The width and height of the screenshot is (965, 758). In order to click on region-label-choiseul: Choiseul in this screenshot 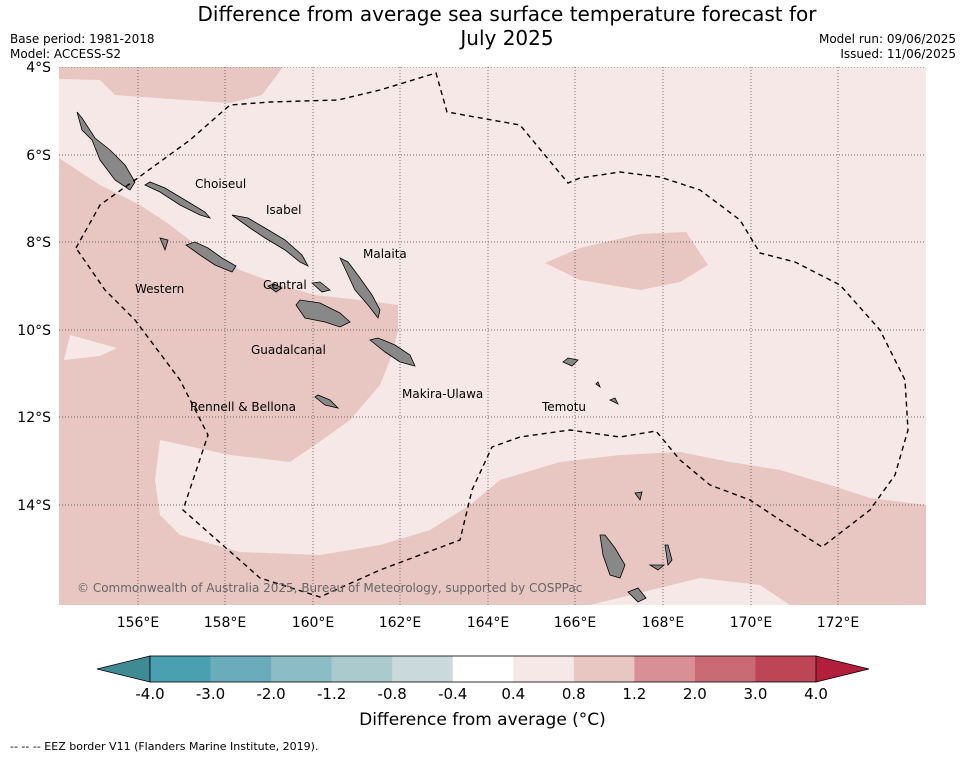, I will do `click(220, 184)`.